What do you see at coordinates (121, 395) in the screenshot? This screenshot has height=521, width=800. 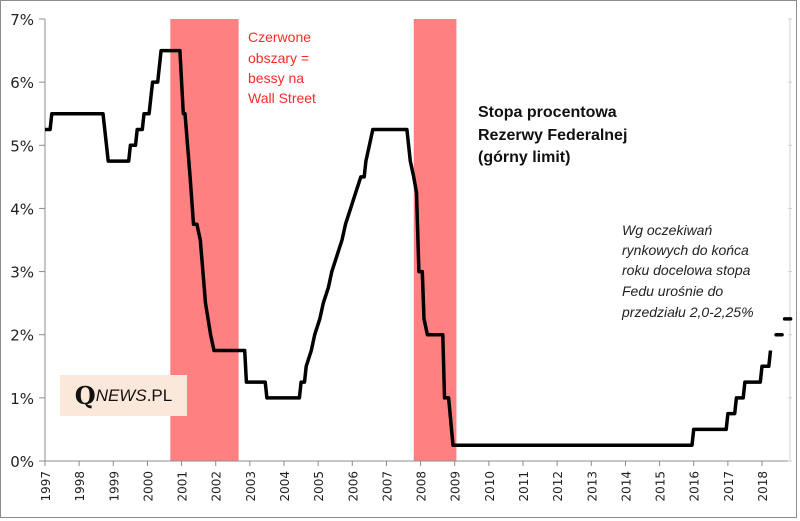 I see `logo-news: NEWS` at bounding box center [121, 395].